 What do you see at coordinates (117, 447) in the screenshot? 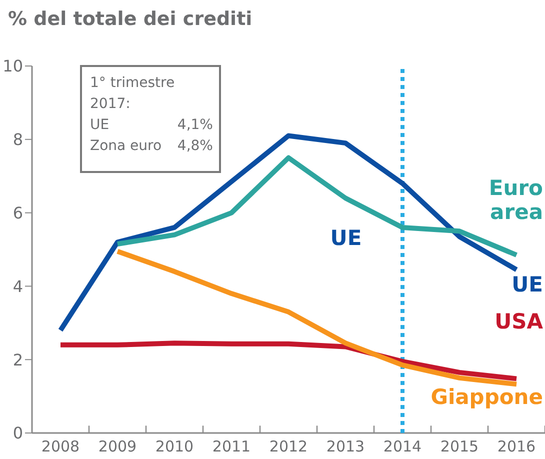
I see `x-tick-label: 2009` at bounding box center [117, 447].